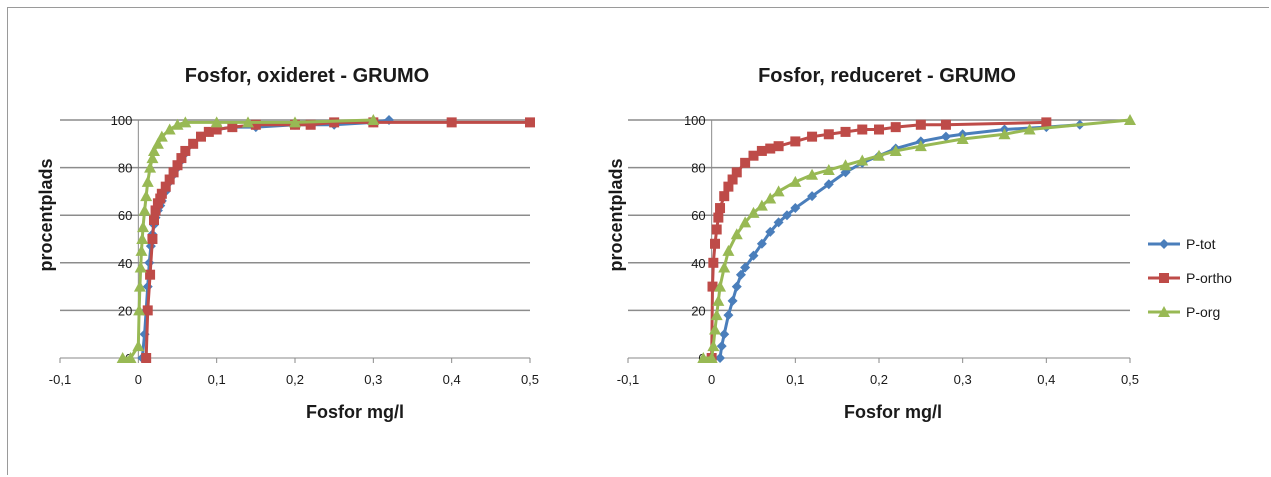 The image size is (1271, 477). Describe the element at coordinates (355, 412) in the screenshot. I see `x-axis-label: Fosfor mg/l` at that location.